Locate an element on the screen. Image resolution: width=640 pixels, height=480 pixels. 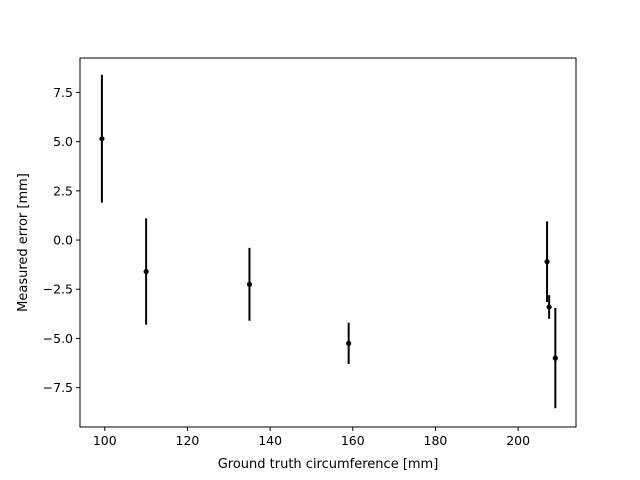
x-tick-label: 200 is located at coordinates (518, 440).